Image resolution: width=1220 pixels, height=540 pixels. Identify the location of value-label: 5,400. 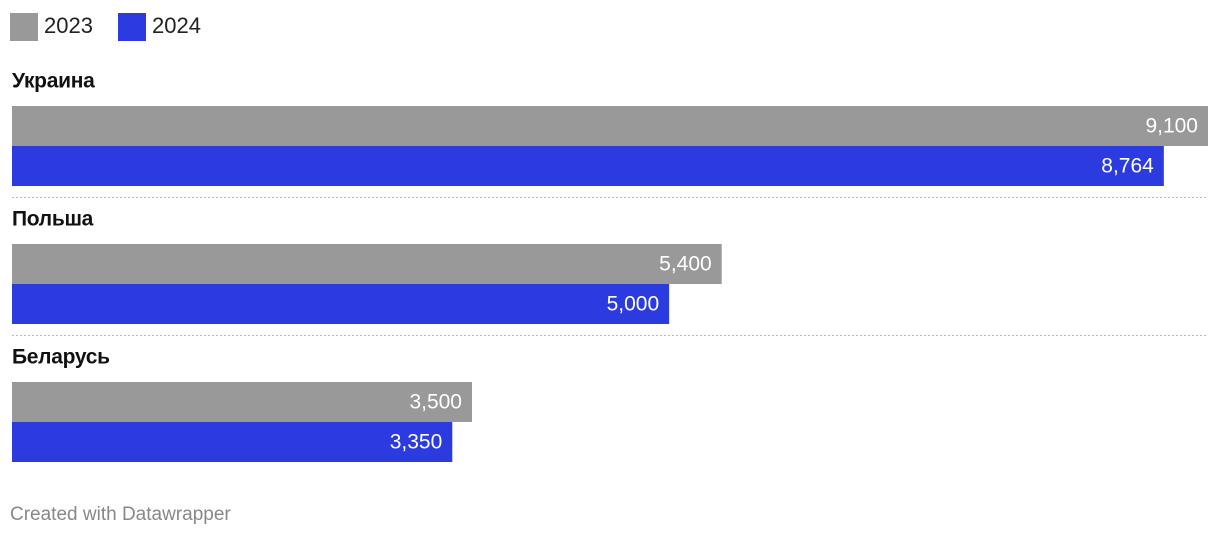
(685, 264).